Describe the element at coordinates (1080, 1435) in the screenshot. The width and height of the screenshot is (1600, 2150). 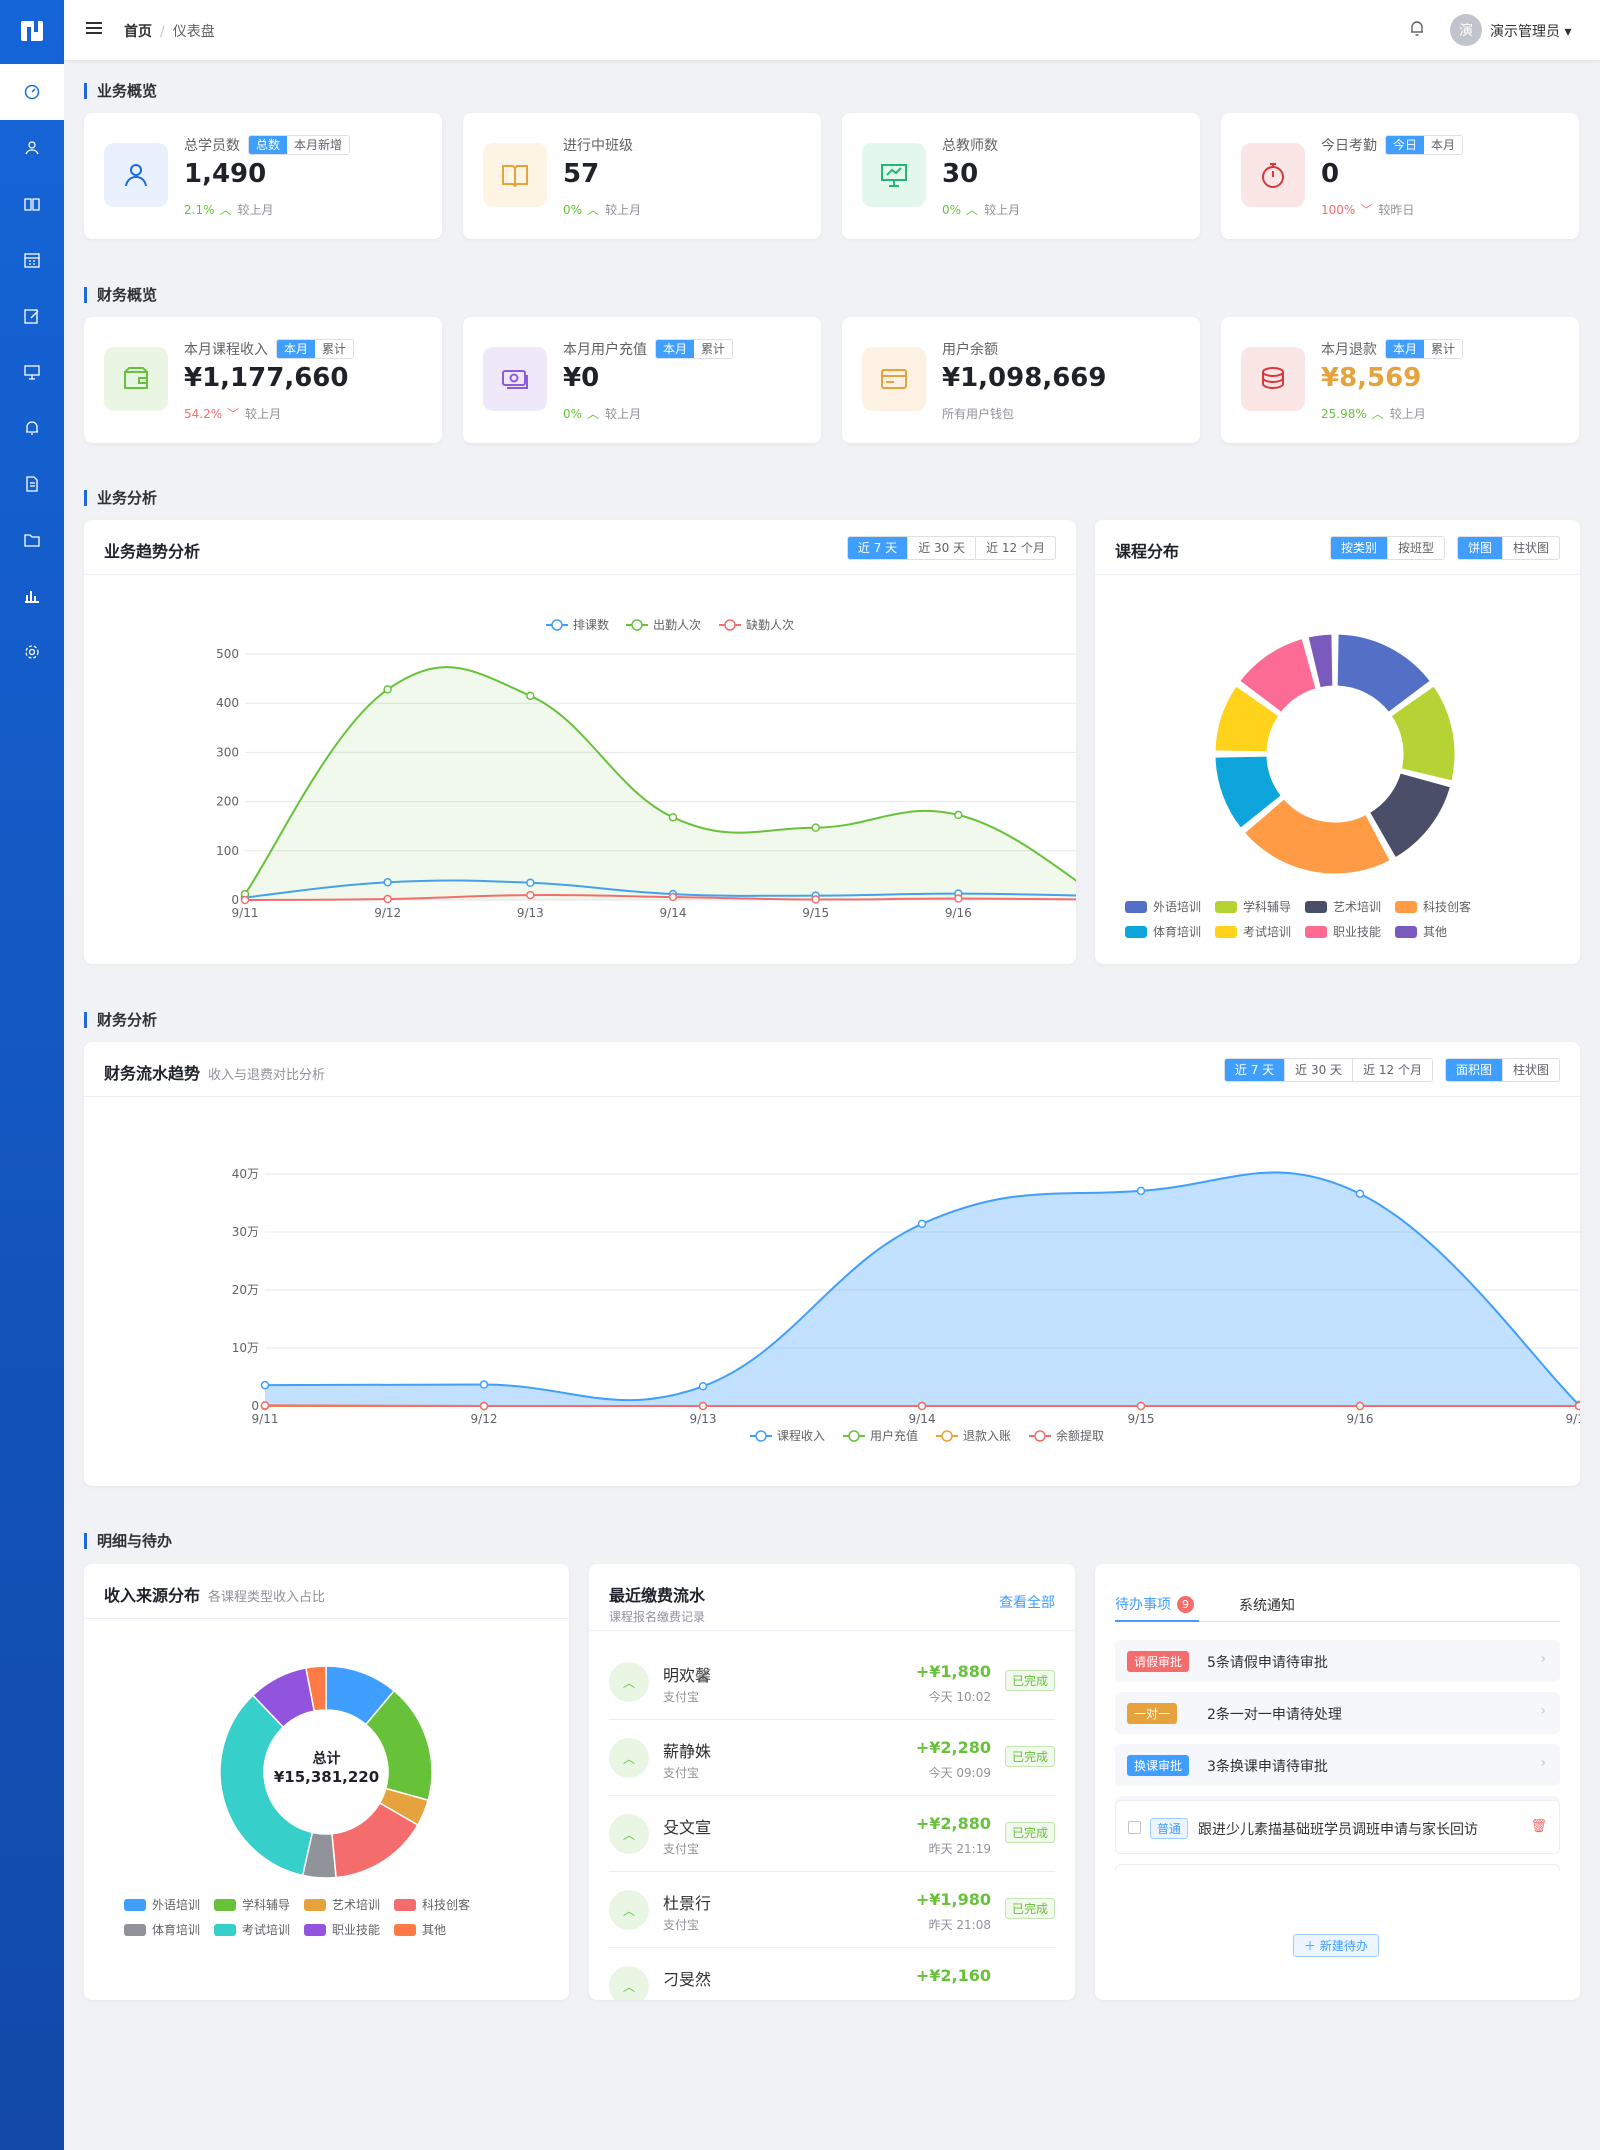
I see `legend-label: 余额提取` at that location.